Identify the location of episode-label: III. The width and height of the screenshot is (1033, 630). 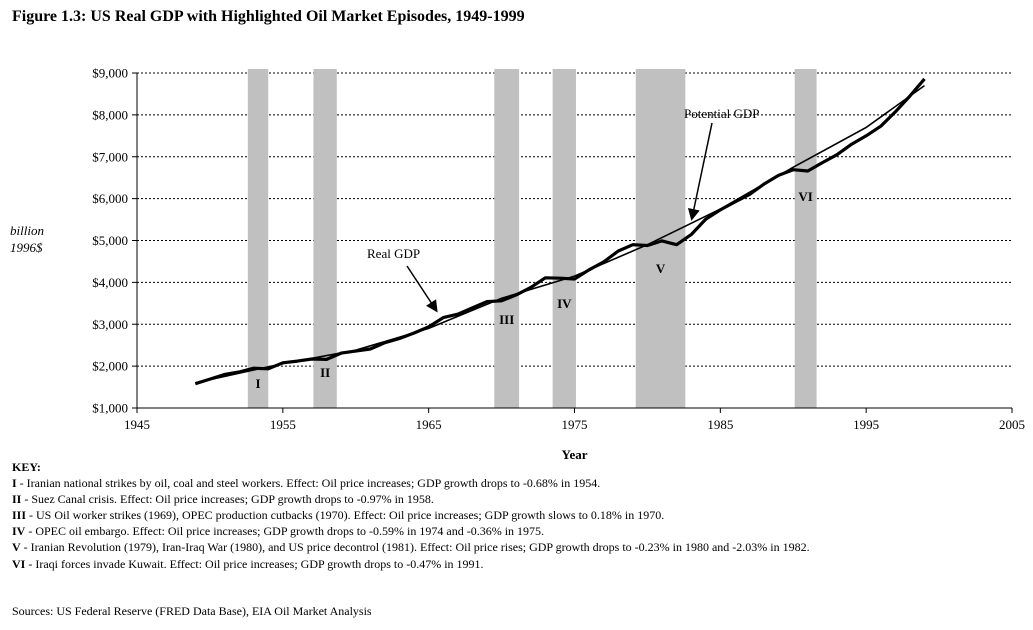
(506, 319).